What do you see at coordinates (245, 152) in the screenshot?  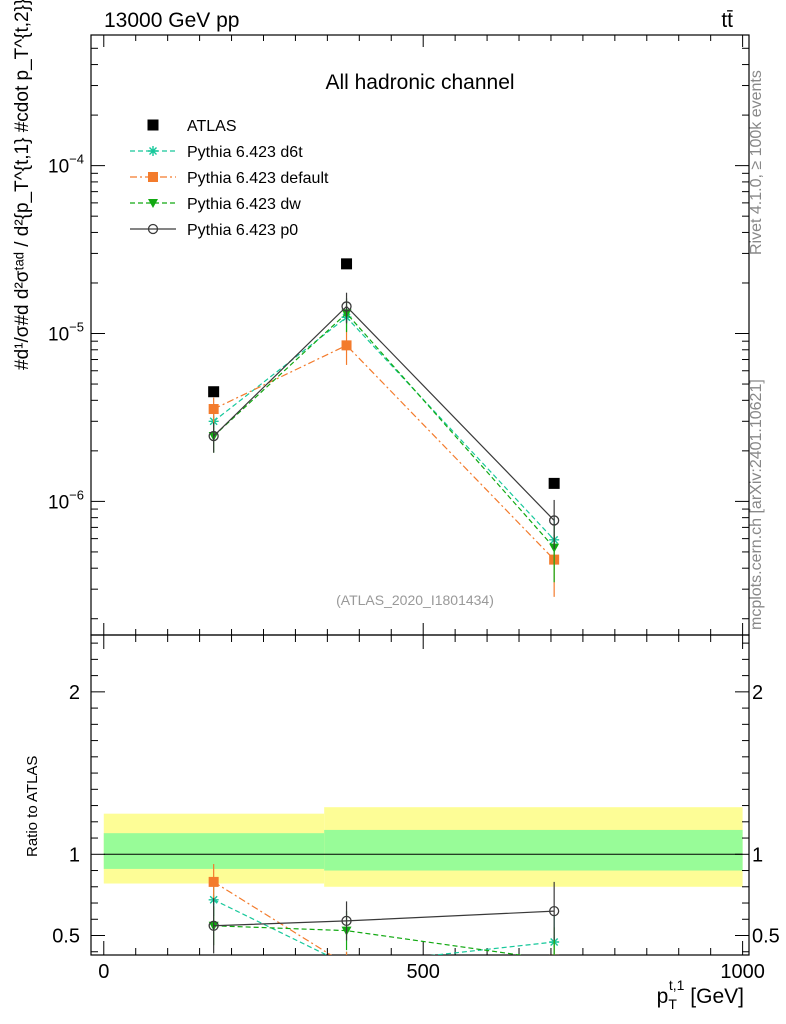 I see `legend-label-d6t: Pythia 6.423 d6t` at bounding box center [245, 152].